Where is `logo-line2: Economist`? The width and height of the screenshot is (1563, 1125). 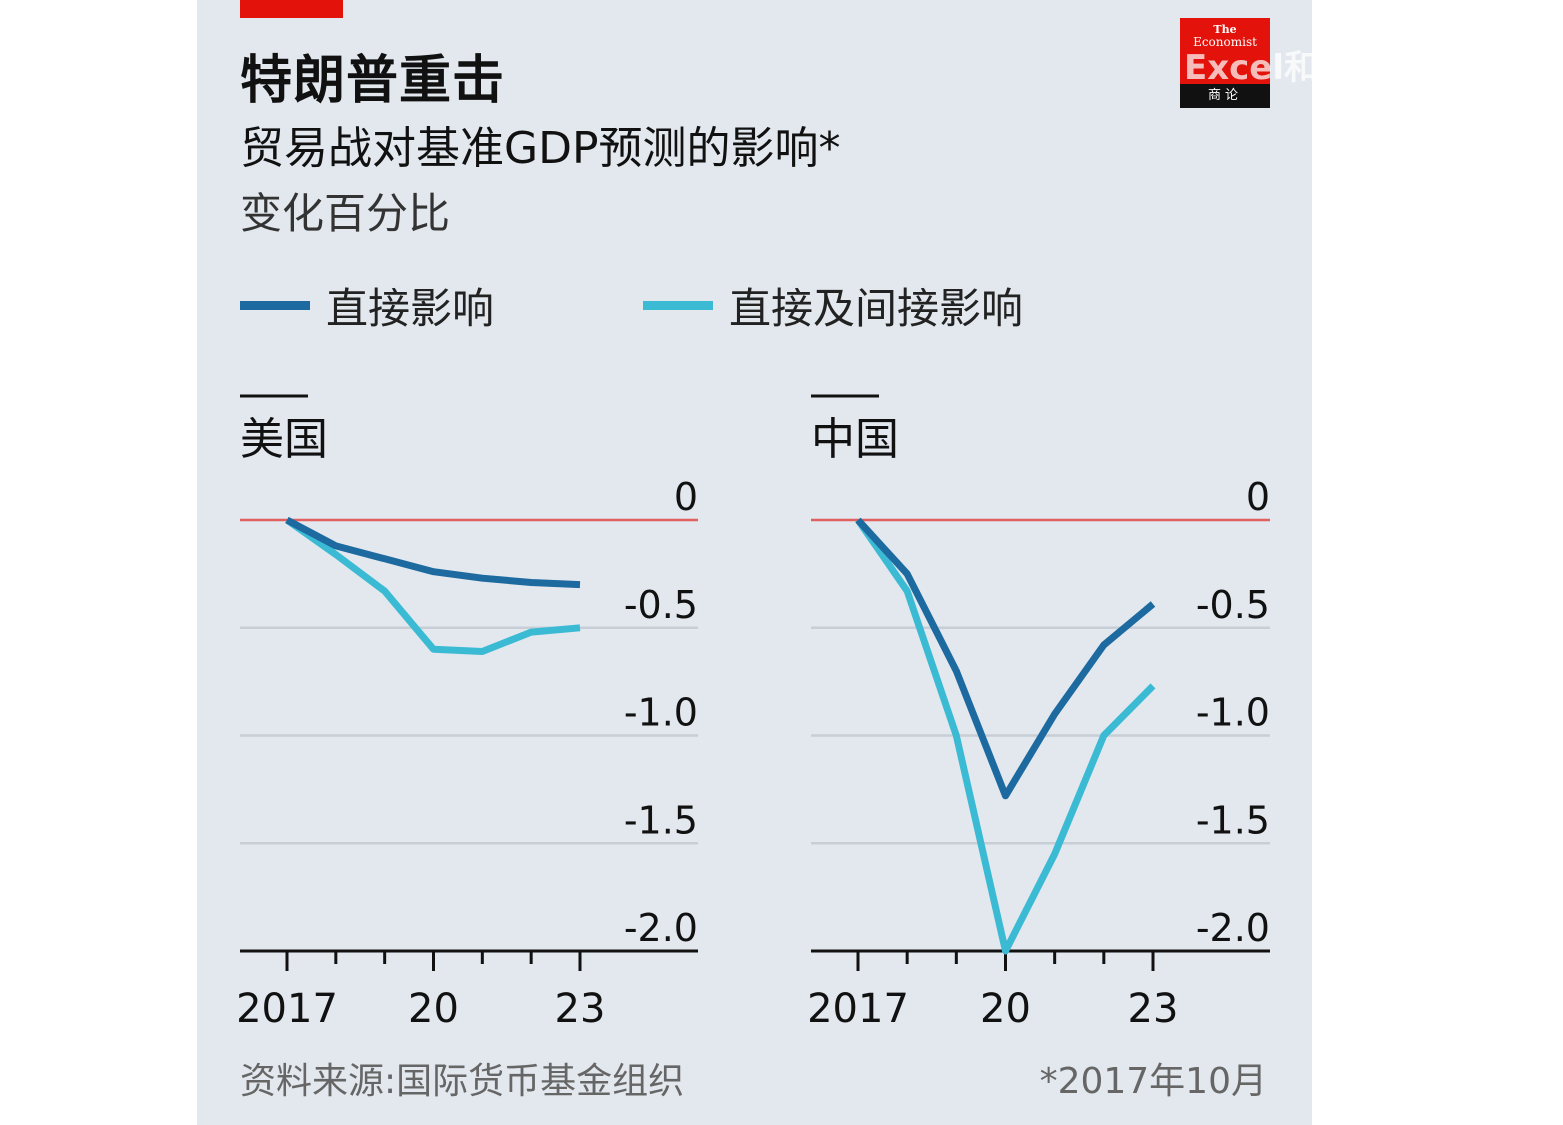 logo-line2: Economist is located at coordinates (1225, 42).